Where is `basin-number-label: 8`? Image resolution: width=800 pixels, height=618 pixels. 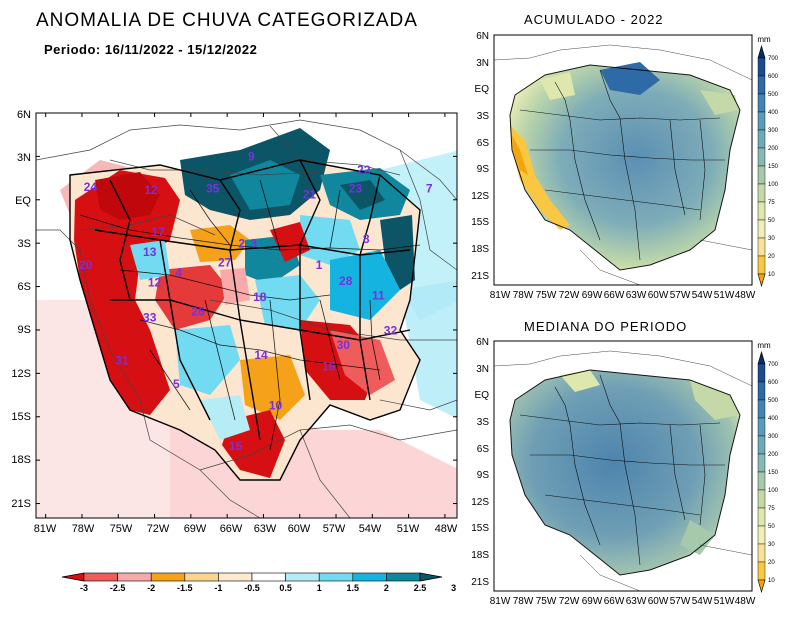 basin-number-label: 8 is located at coordinates (366, 239).